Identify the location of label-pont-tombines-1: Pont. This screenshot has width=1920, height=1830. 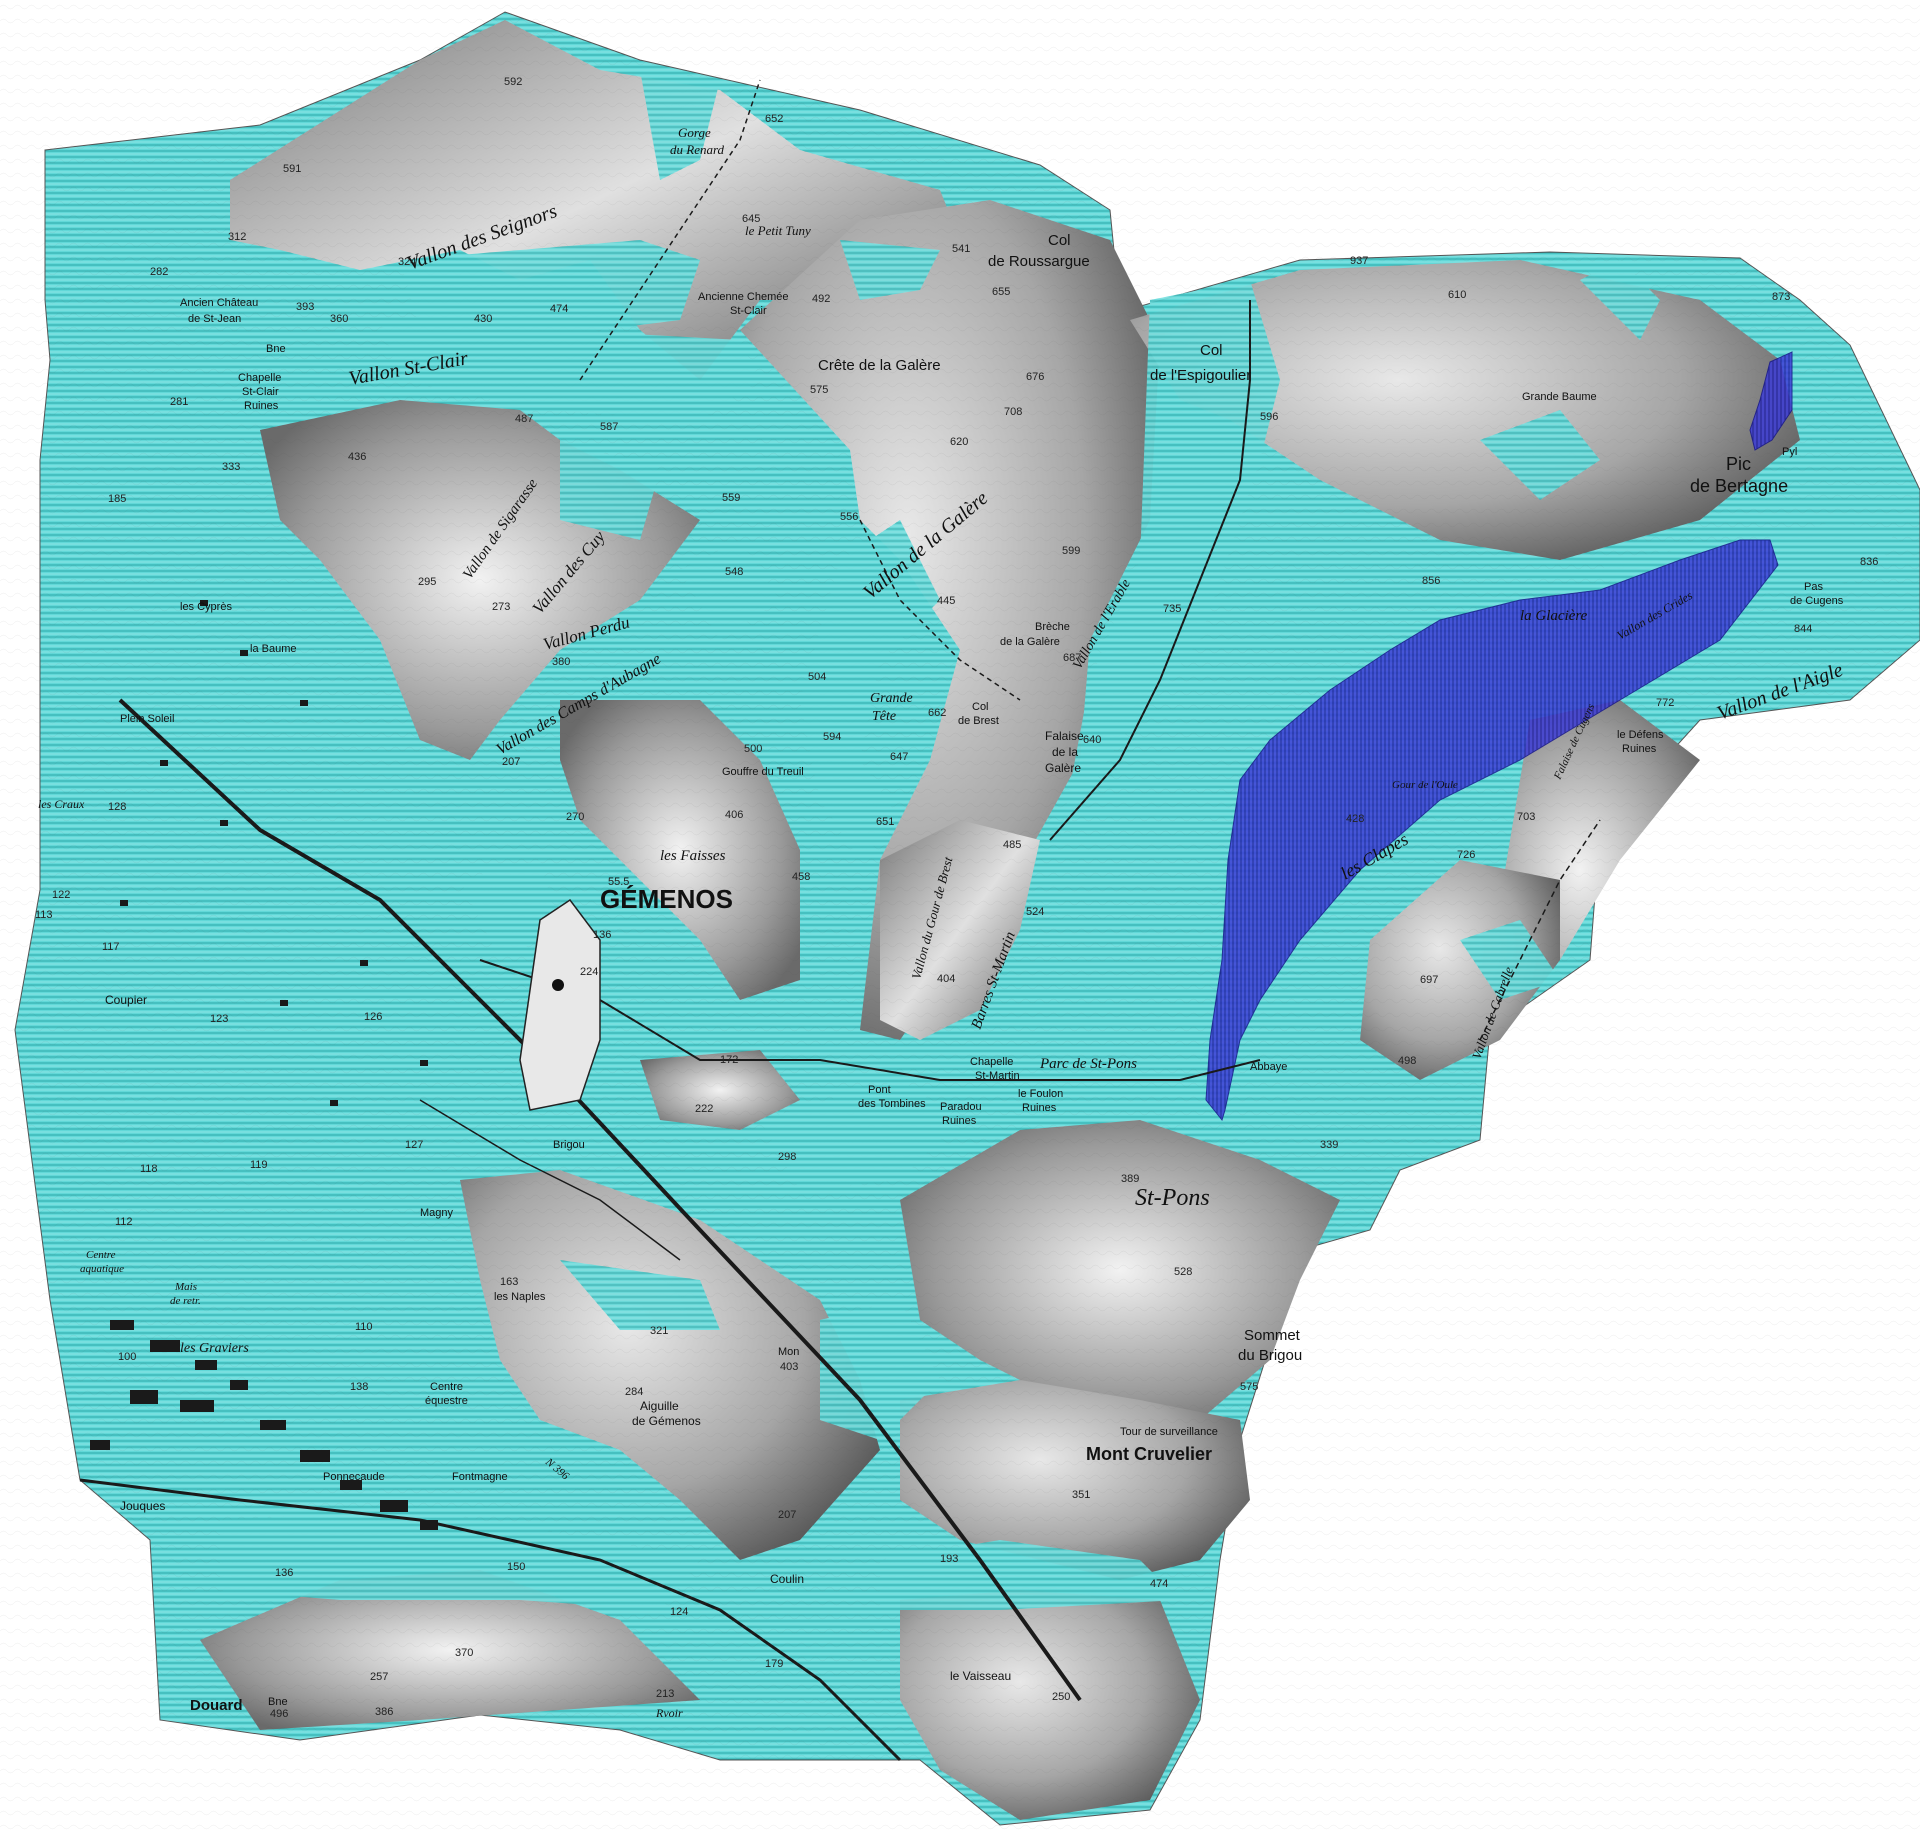
(879, 1090).